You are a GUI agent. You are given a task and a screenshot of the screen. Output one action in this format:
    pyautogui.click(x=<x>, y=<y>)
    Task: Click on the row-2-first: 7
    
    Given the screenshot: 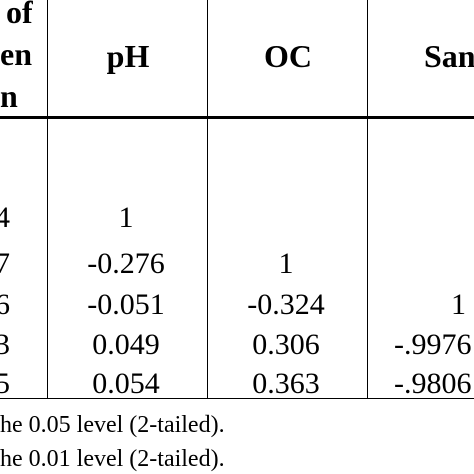 What is the action you would take?
    pyautogui.click(x=5, y=263)
    